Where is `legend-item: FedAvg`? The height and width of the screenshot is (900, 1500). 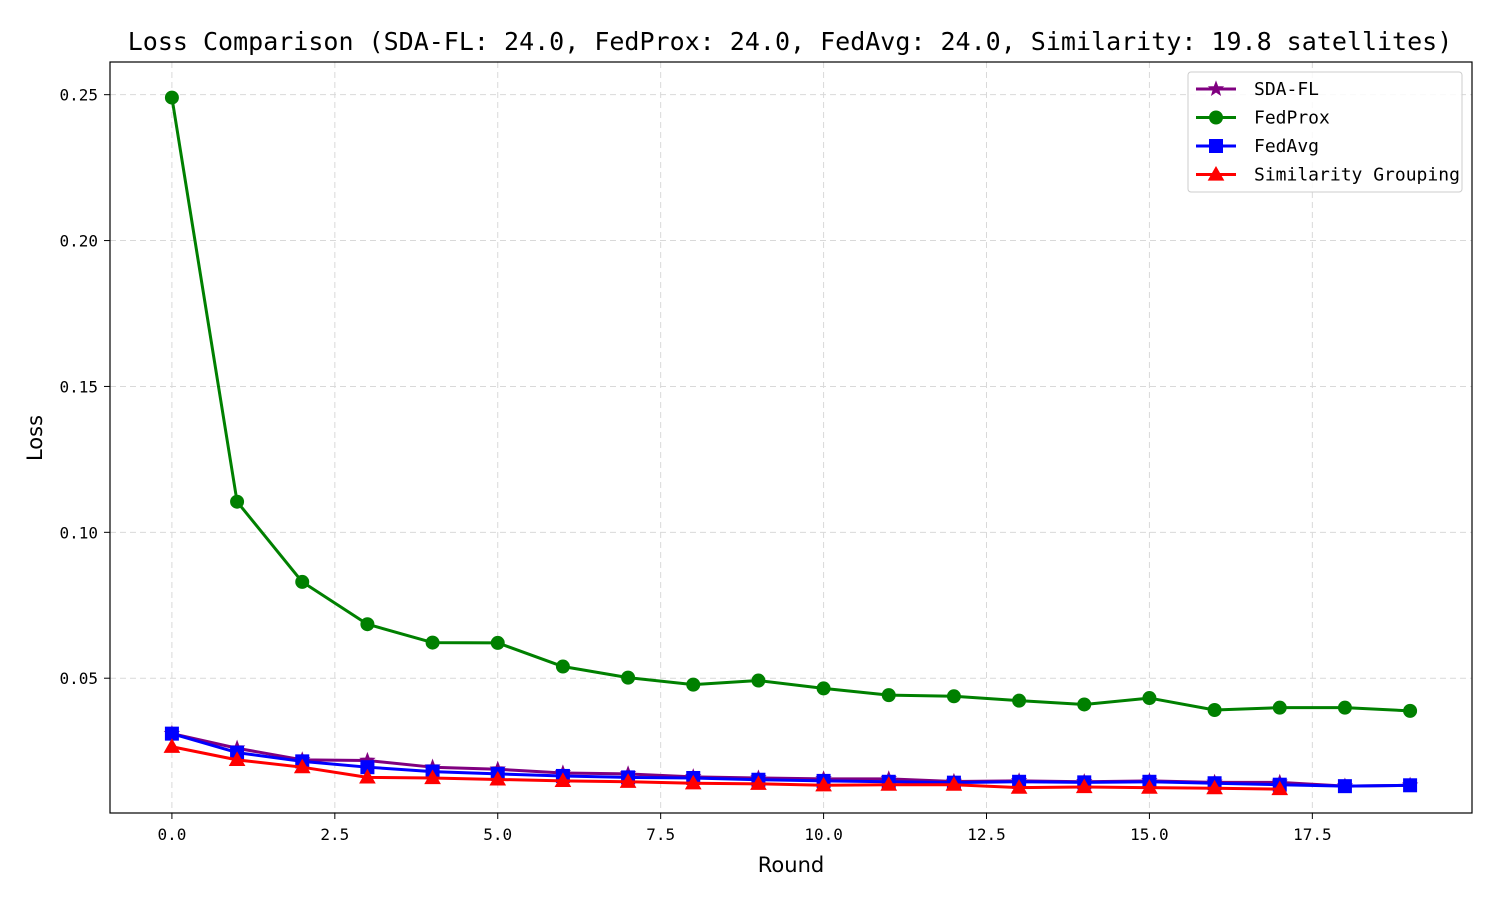
legend-item: FedAvg is located at coordinates (1257, 146).